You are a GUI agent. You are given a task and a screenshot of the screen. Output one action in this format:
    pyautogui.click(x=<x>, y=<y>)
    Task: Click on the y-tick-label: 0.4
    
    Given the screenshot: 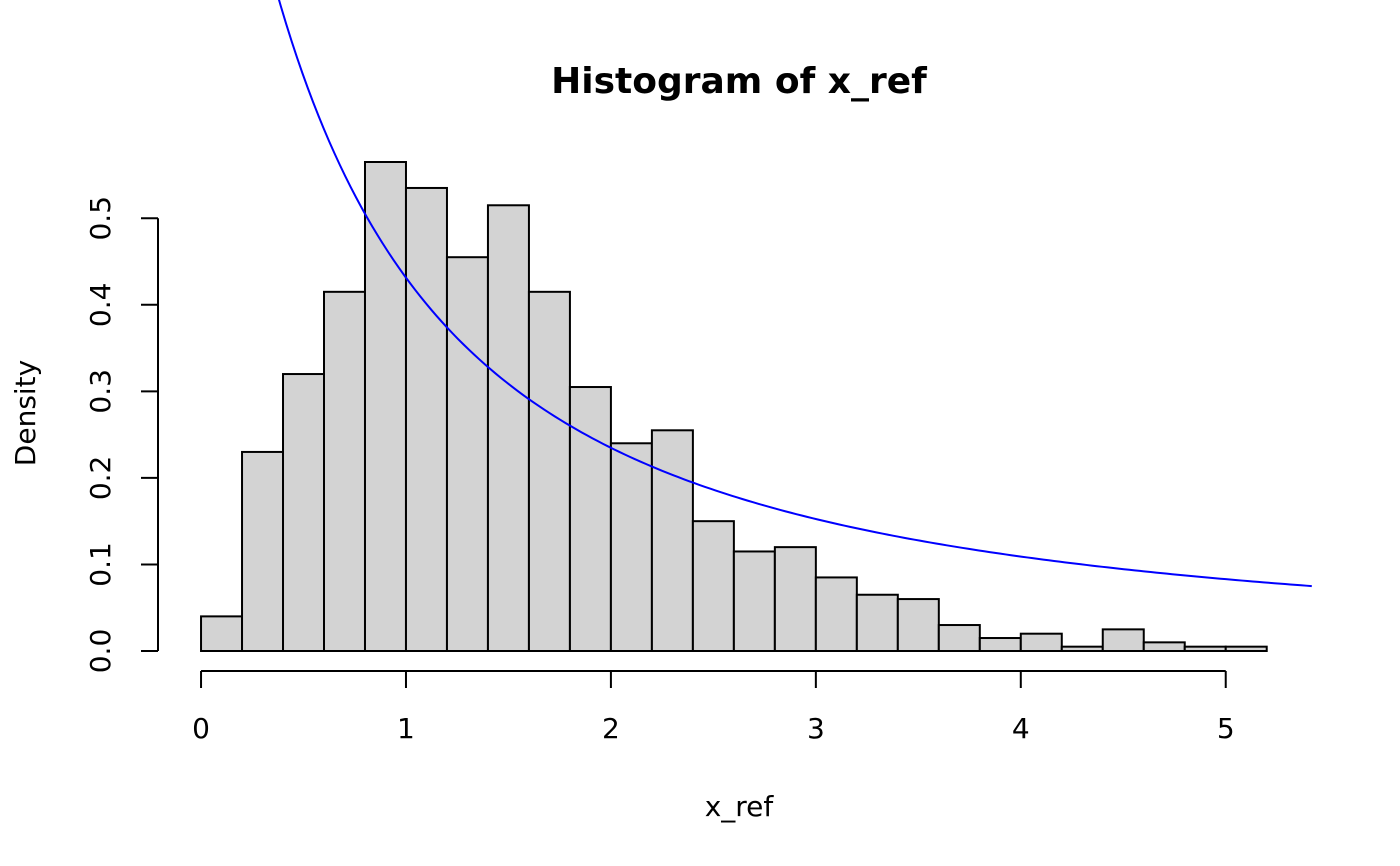 What is the action you would take?
    pyautogui.click(x=100, y=305)
    